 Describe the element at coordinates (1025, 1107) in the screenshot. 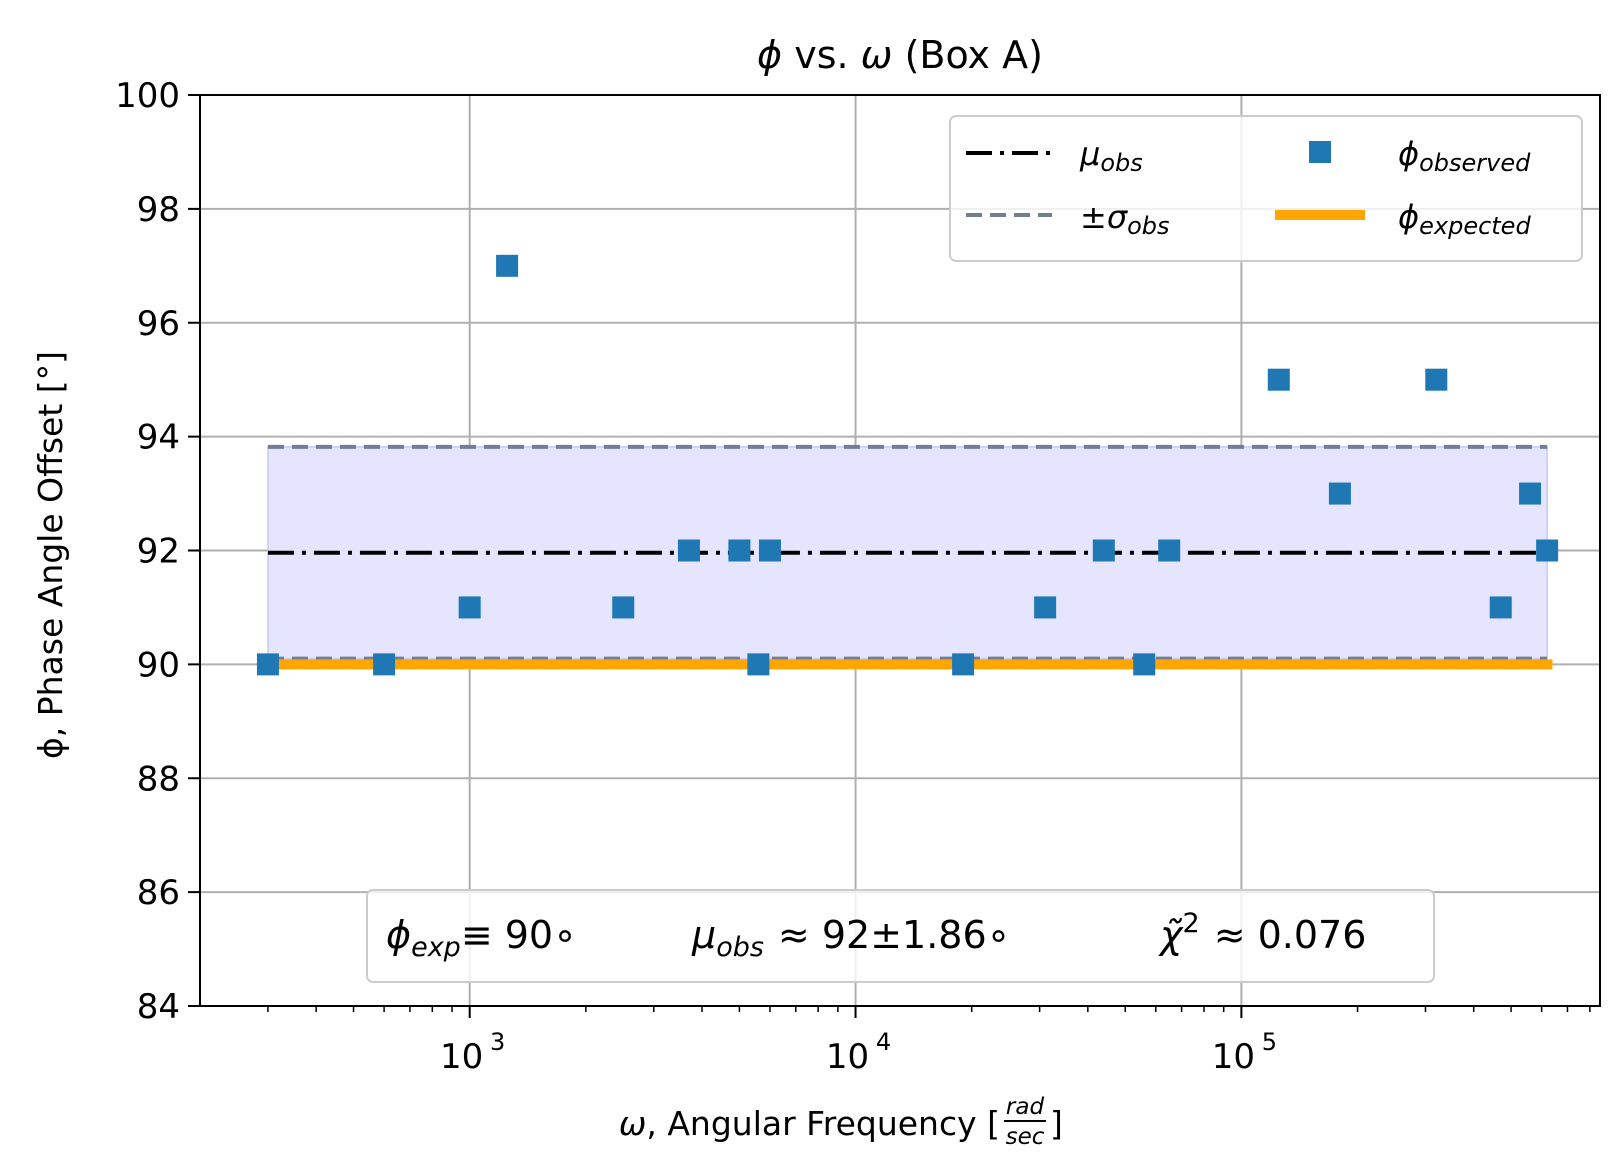

I see `xlabel-unit-num: rad` at that location.